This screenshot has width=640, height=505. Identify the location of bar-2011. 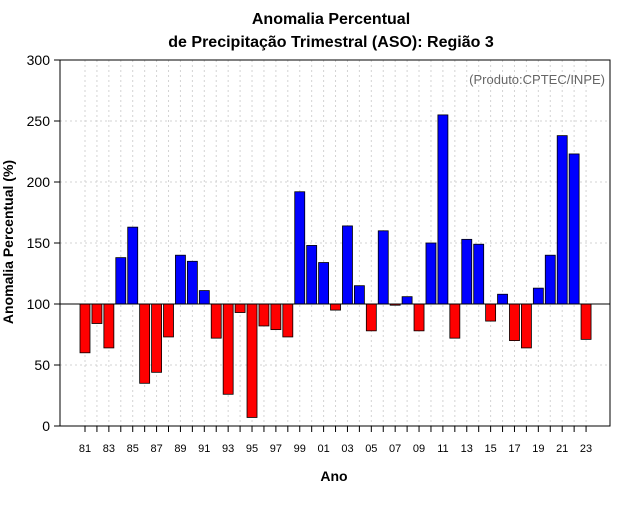
(443, 209).